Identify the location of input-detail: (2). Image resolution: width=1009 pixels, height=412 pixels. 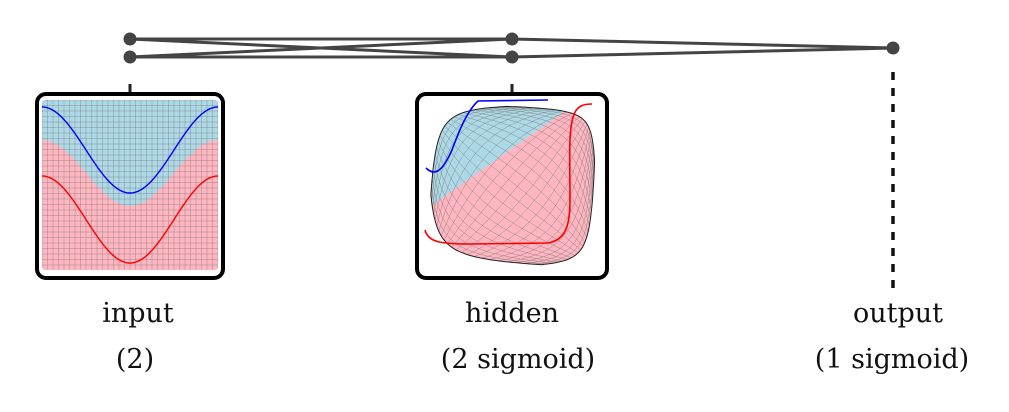
(135, 359).